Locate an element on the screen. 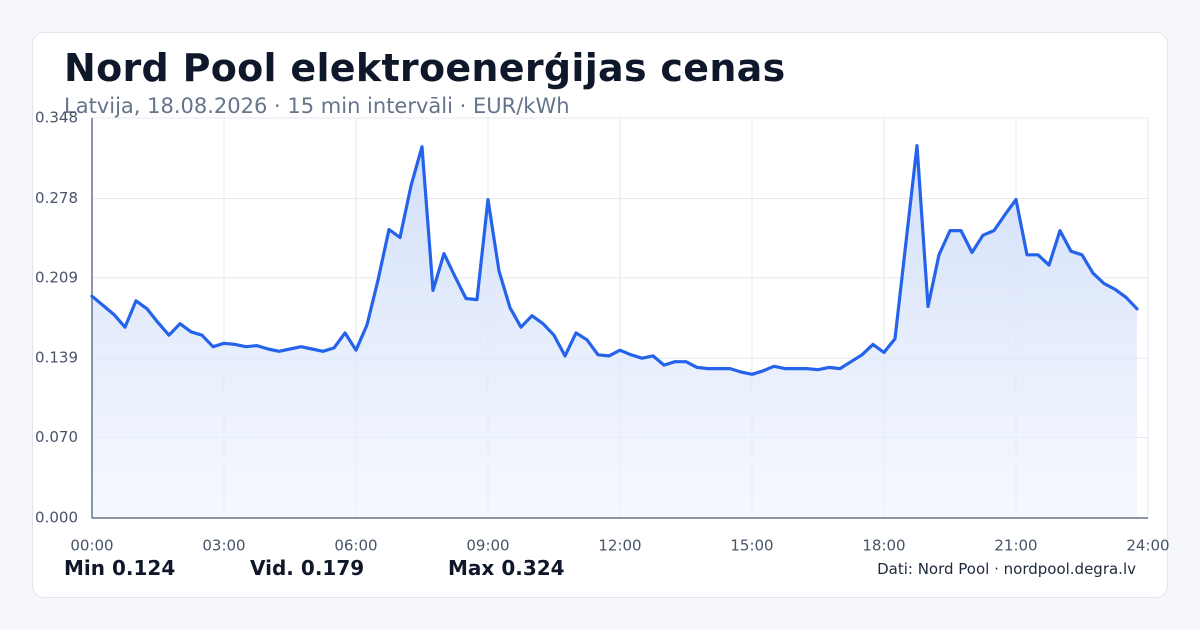  y-tick-label: 0.070 is located at coordinates (56, 437).